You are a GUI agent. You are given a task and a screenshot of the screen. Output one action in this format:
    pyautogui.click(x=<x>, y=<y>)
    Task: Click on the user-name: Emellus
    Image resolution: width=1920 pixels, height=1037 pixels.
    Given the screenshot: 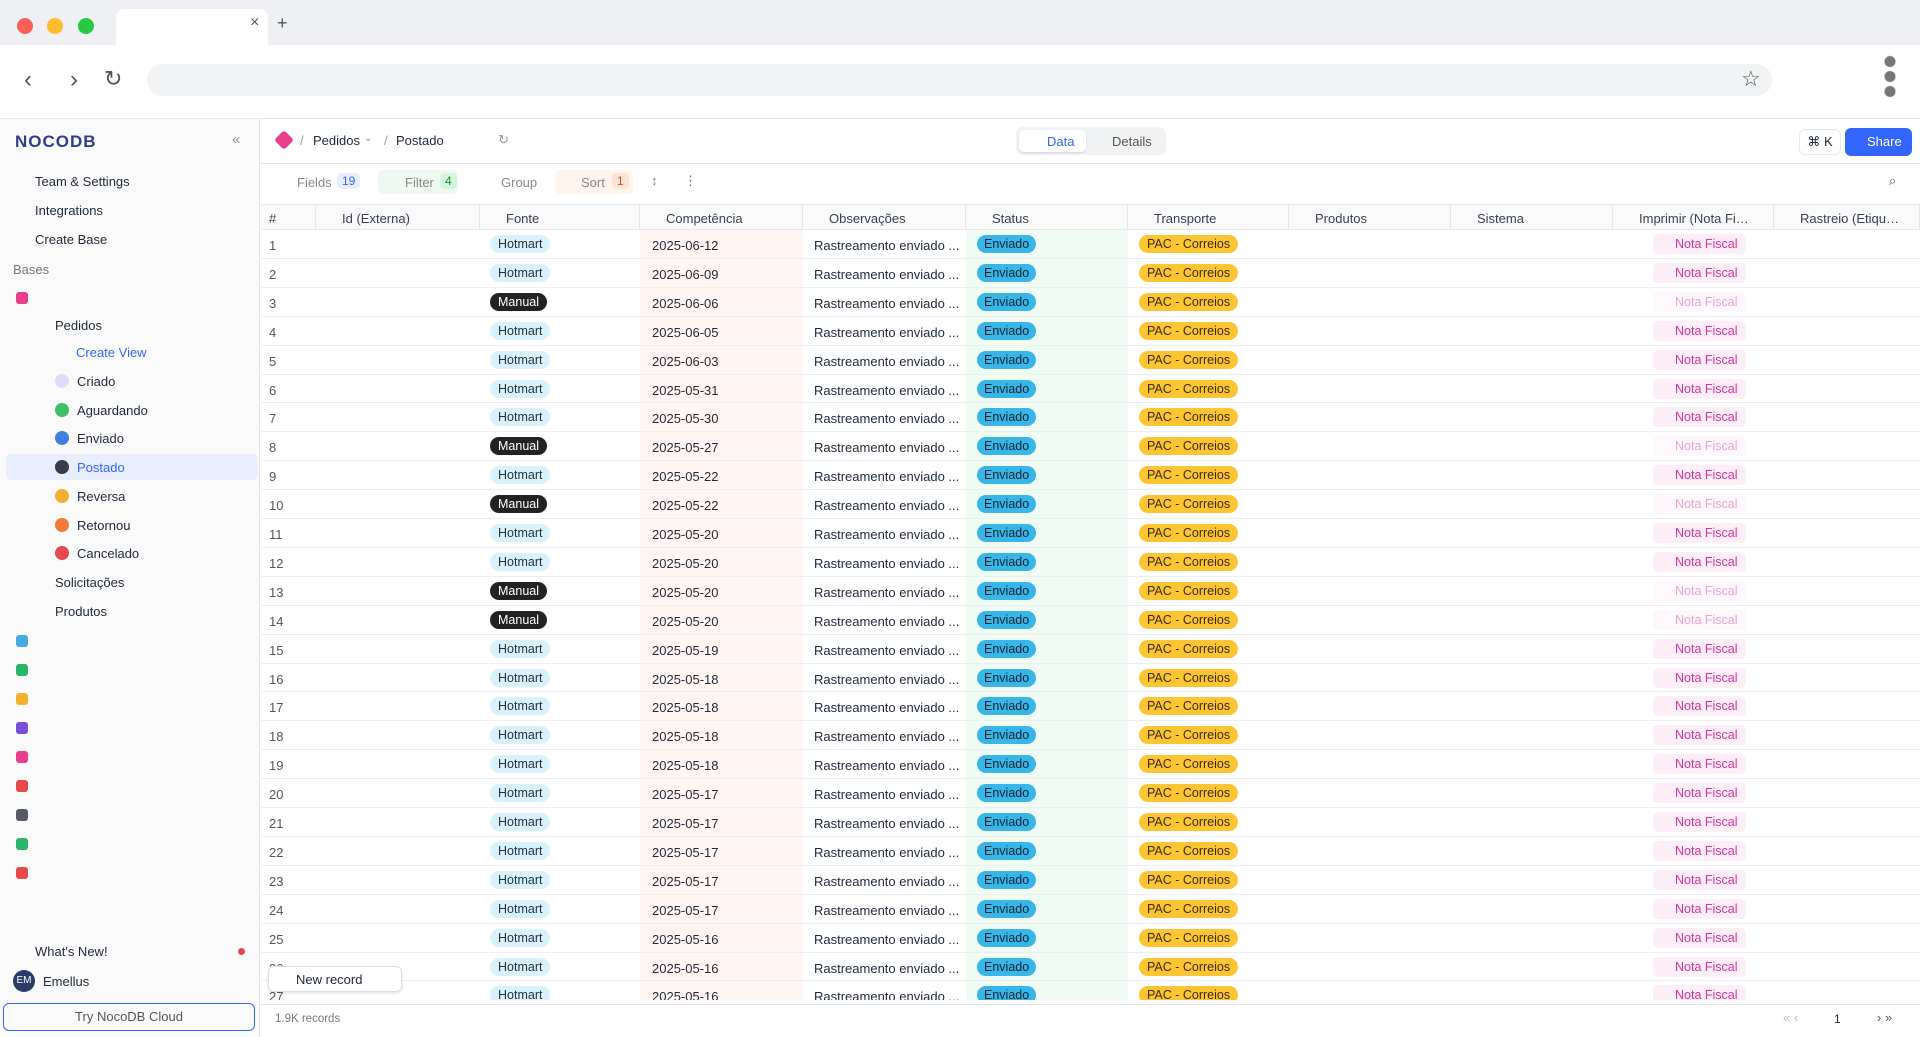 What is the action you would take?
    pyautogui.click(x=66, y=981)
    